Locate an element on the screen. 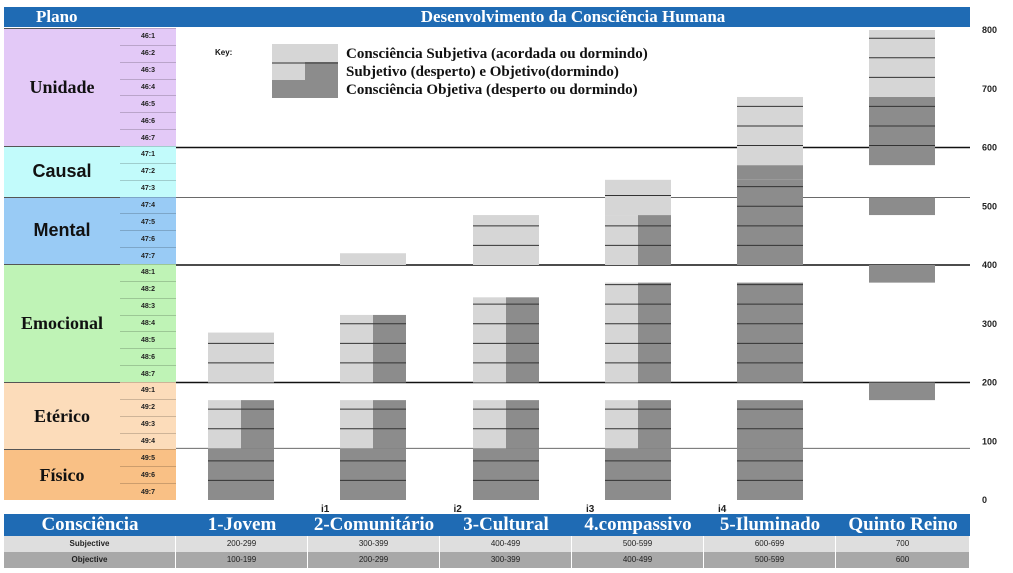  sub-level: 46:5 is located at coordinates (148, 104).